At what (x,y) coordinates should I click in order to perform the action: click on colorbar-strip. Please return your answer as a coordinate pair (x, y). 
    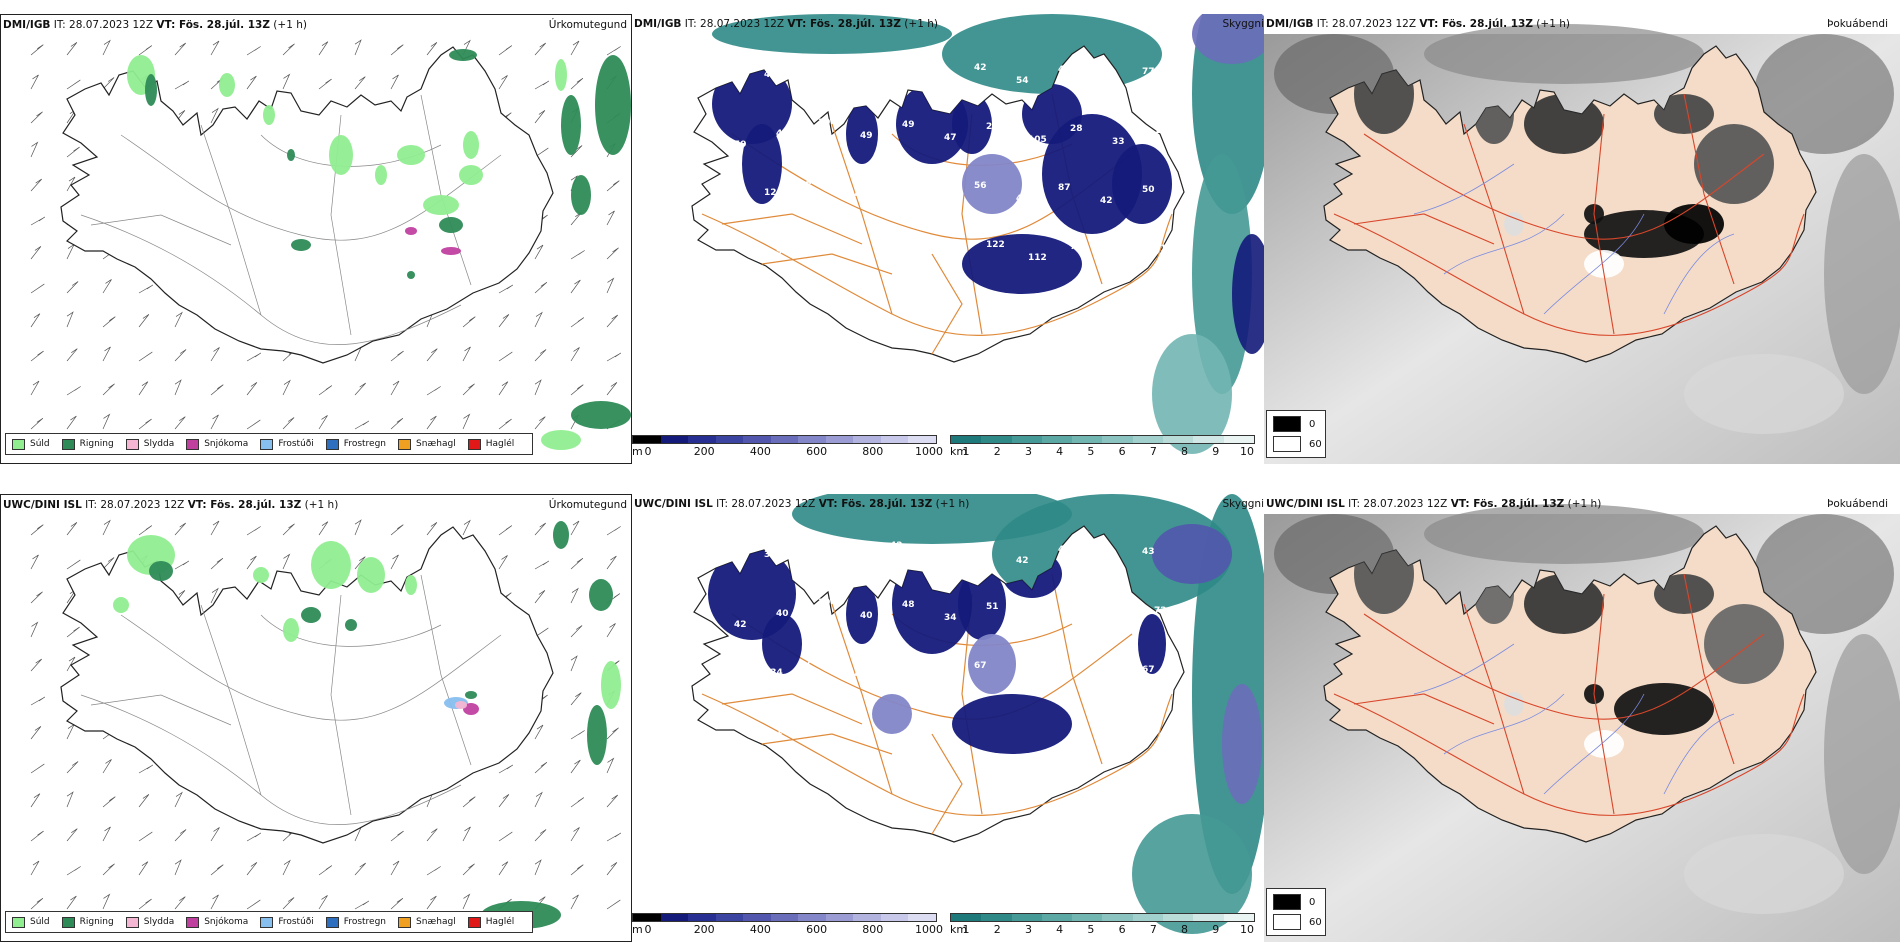
    Looking at the image, I should click on (1102, 439).